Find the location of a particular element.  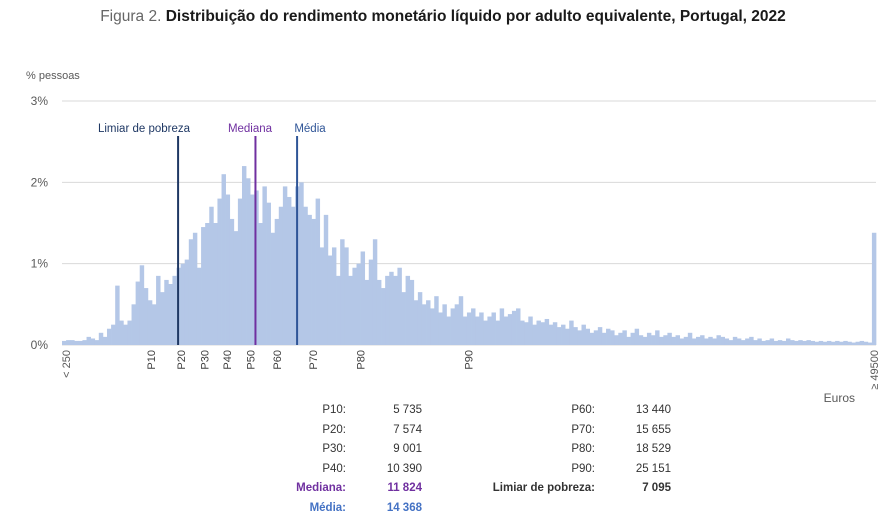

stat-value: 25 151 is located at coordinates (653, 468).